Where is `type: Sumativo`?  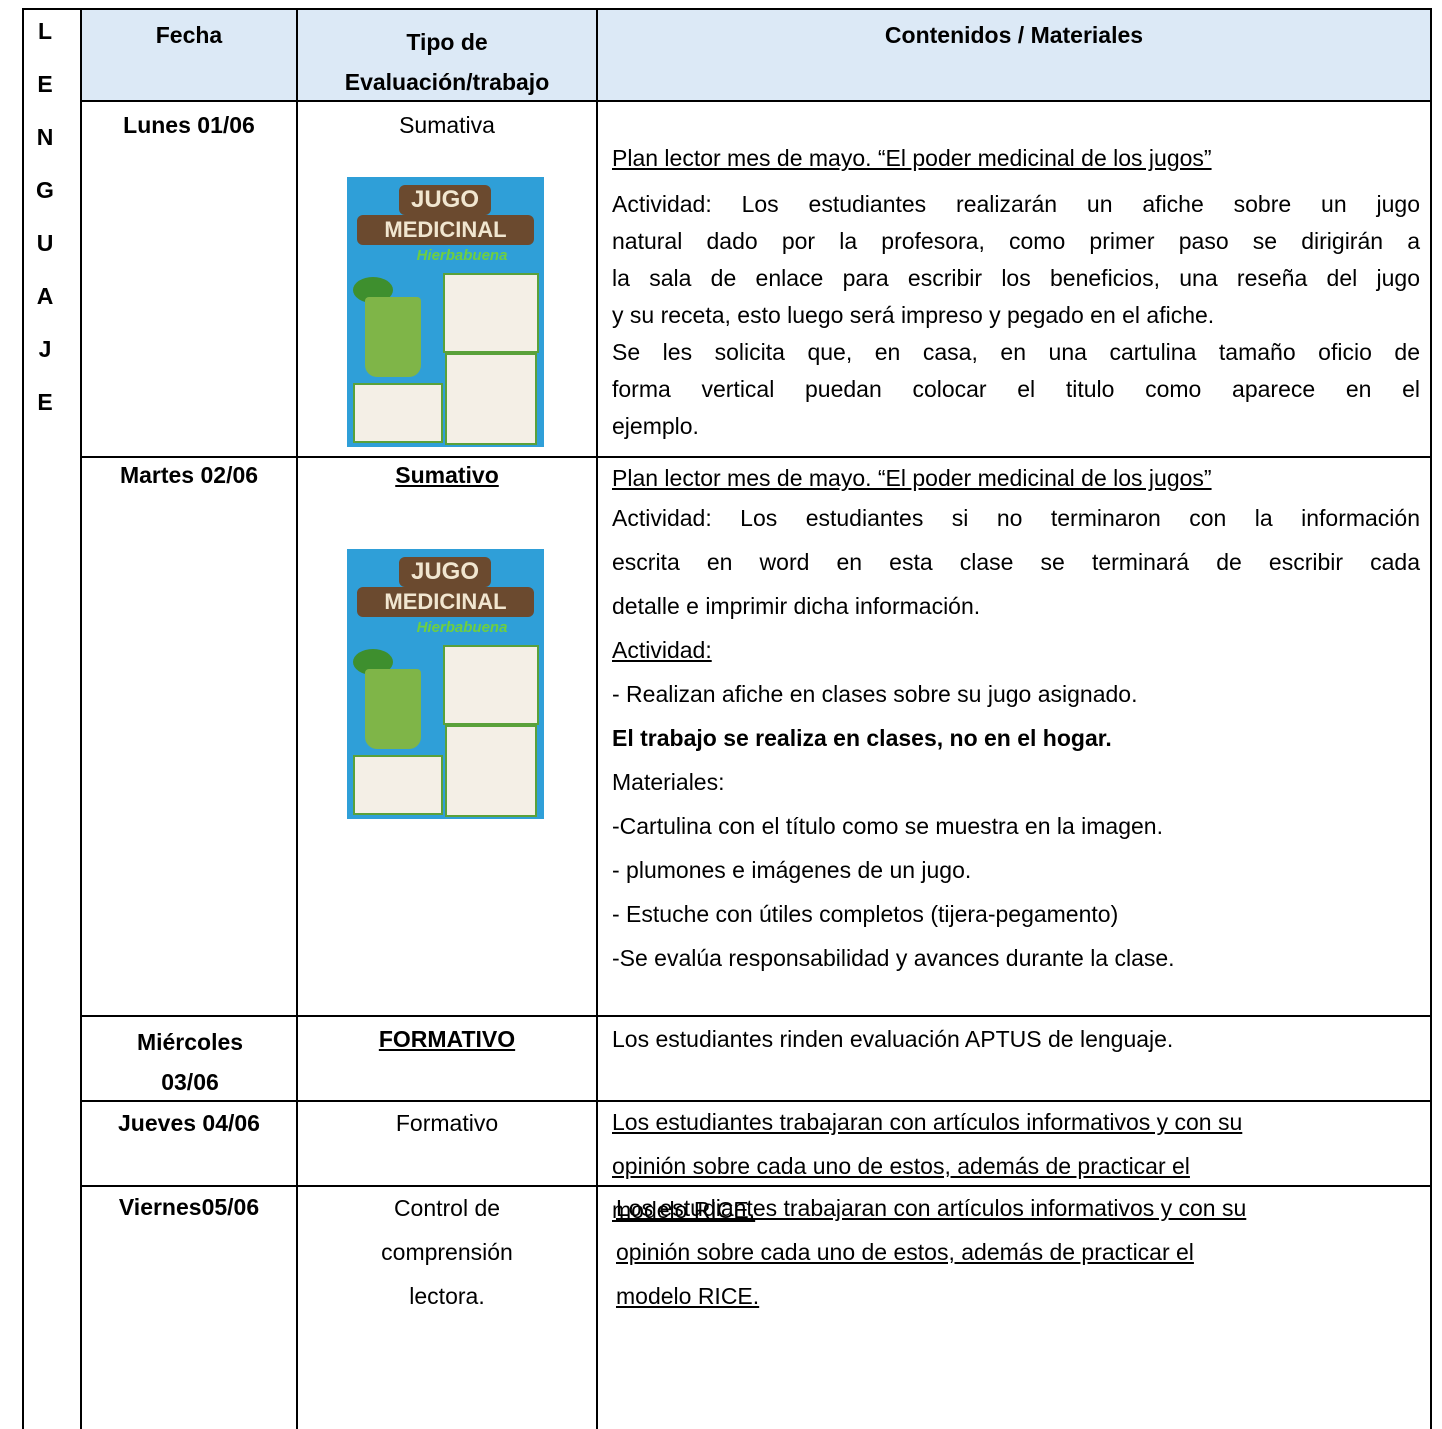 type: Sumativo is located at coordinates (447, 475).